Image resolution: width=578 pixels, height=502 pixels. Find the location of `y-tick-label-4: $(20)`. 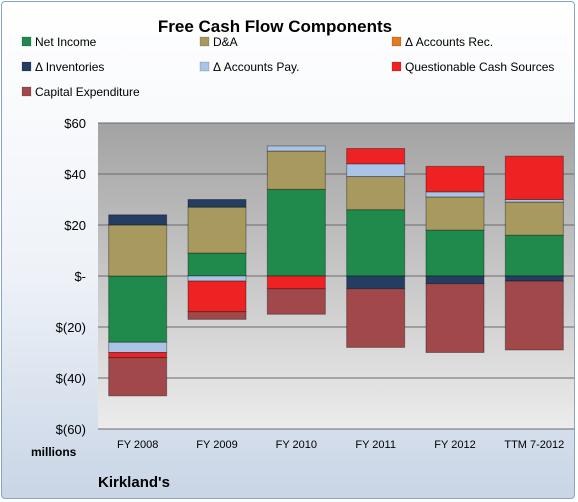

y-tick-label-4: $(20) is located at coordinates (71, 327).